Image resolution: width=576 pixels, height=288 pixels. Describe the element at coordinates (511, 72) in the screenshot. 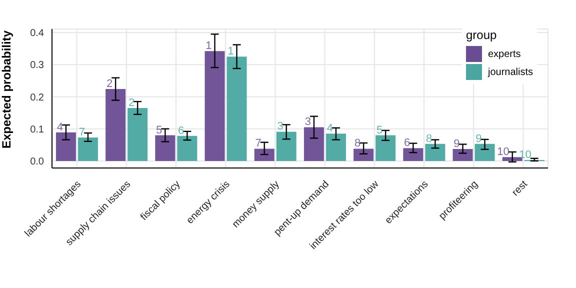

I see `legend-label: journalists` at that location.